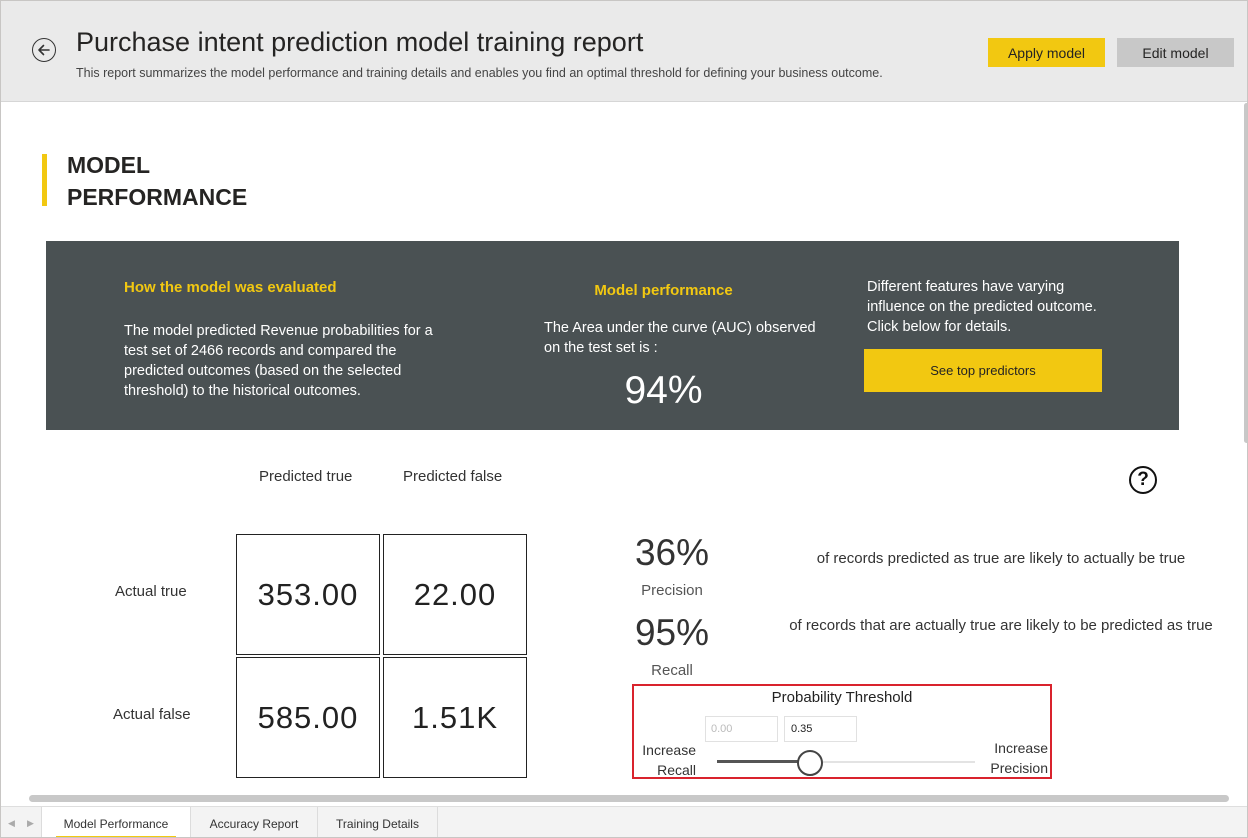 This screenshot has width=1248, height=838. What do you see at coordinates (983, 370) in the screenshot?
I see `see-top-predictors-button: See top predictors` at bounding box center [983, 370].